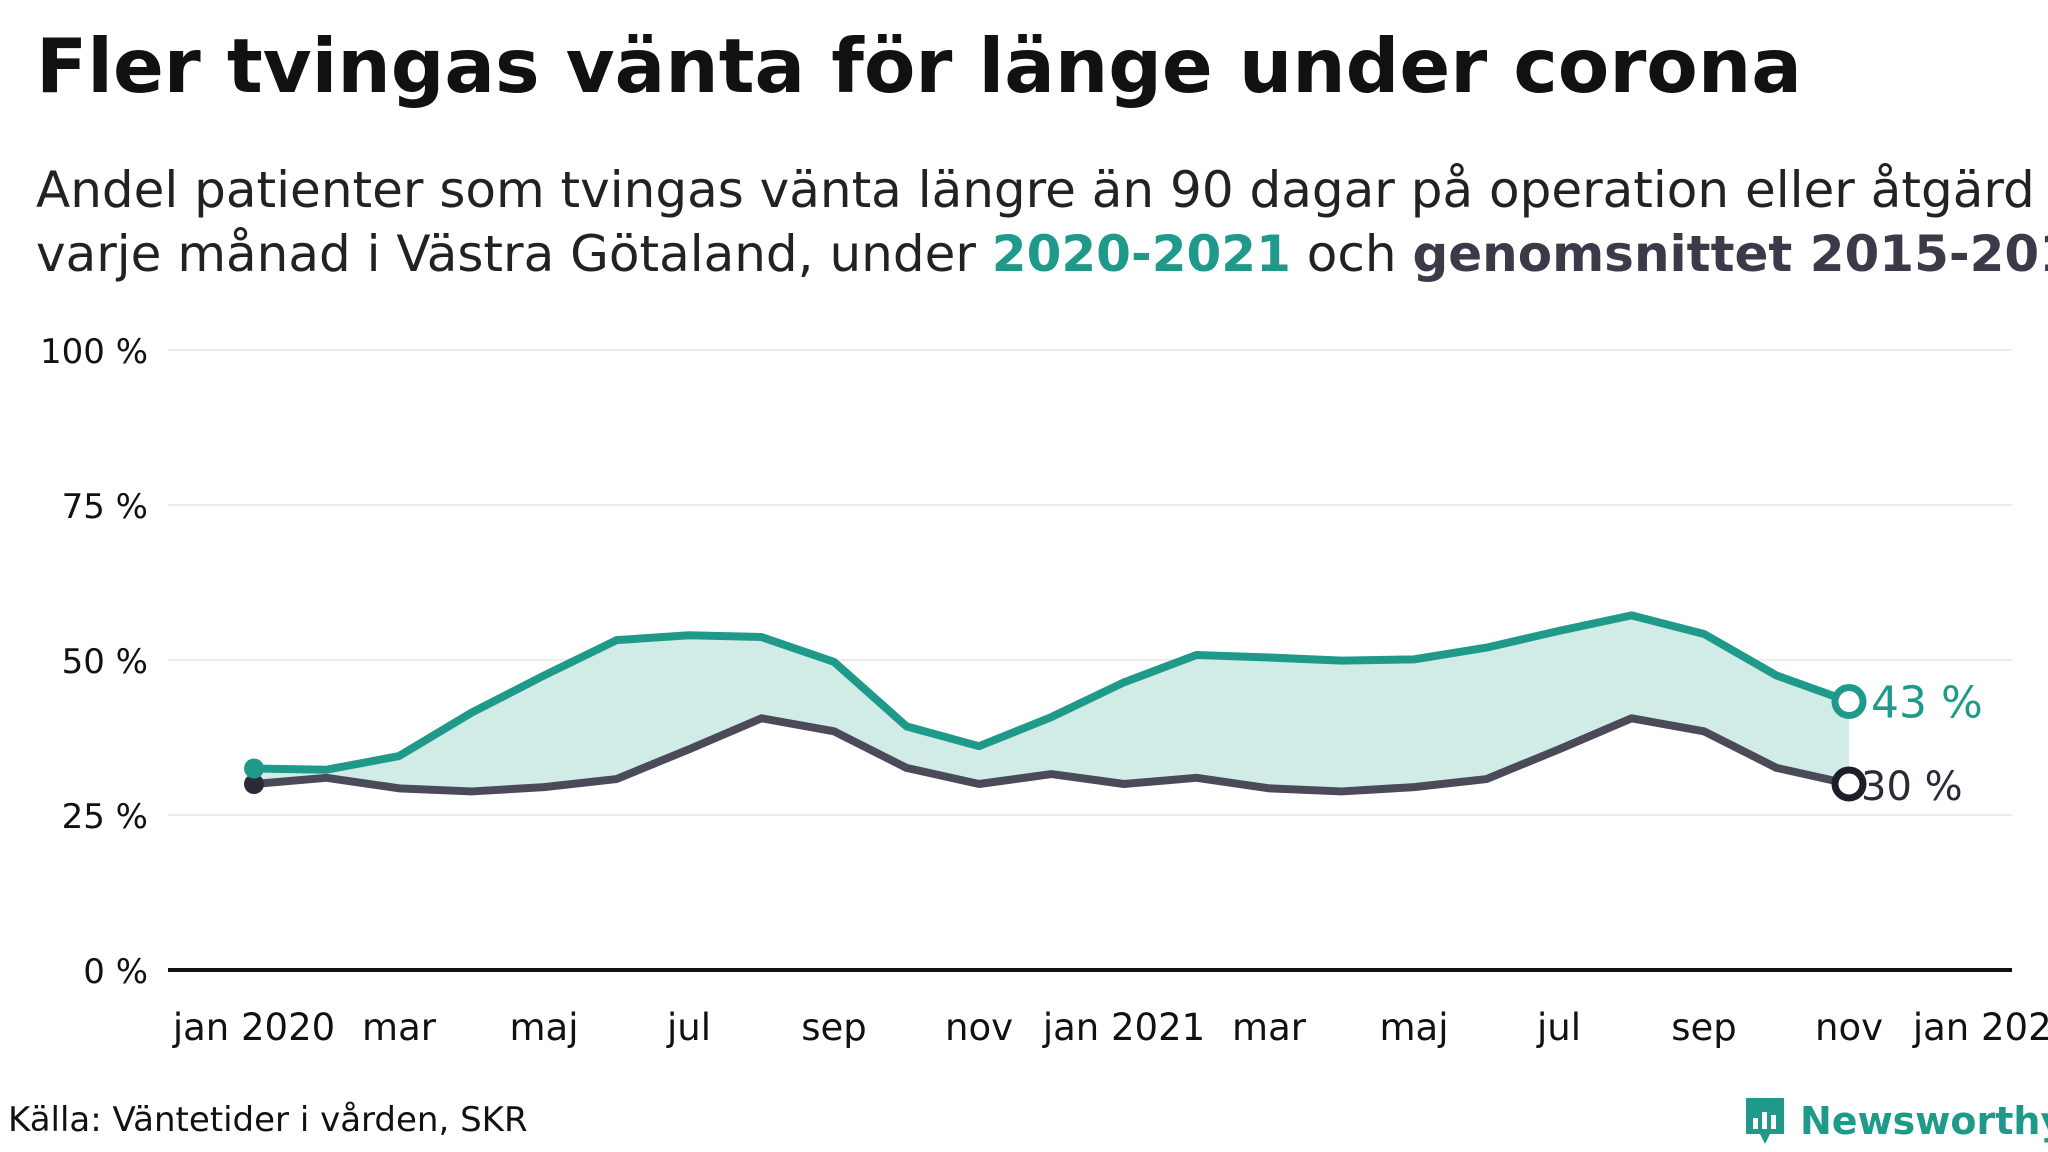 This screenshot has height=1152, width=2048. I want to click on start-point-current, so click(254, 768).